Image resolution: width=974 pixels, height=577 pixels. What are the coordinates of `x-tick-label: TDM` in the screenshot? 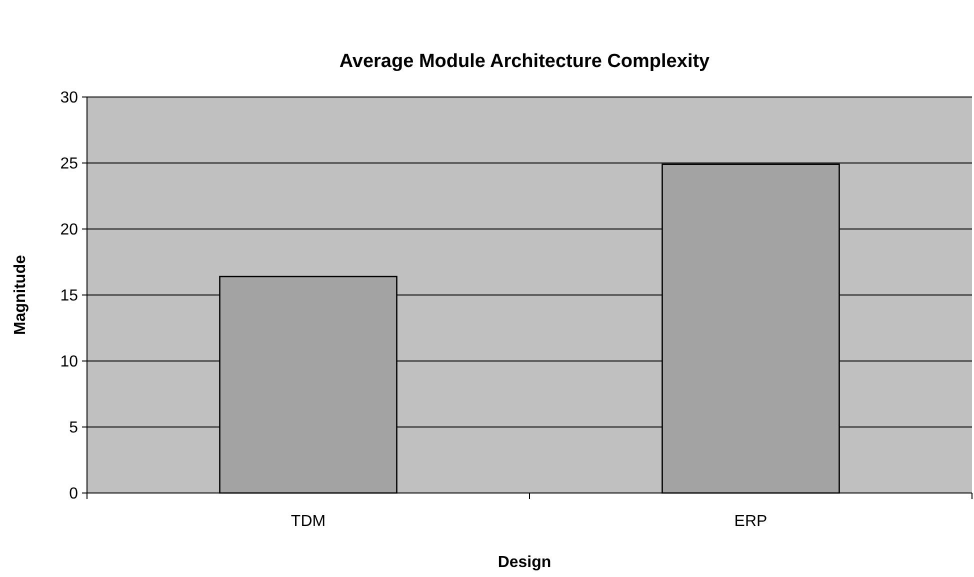 It's located at (308, 521).